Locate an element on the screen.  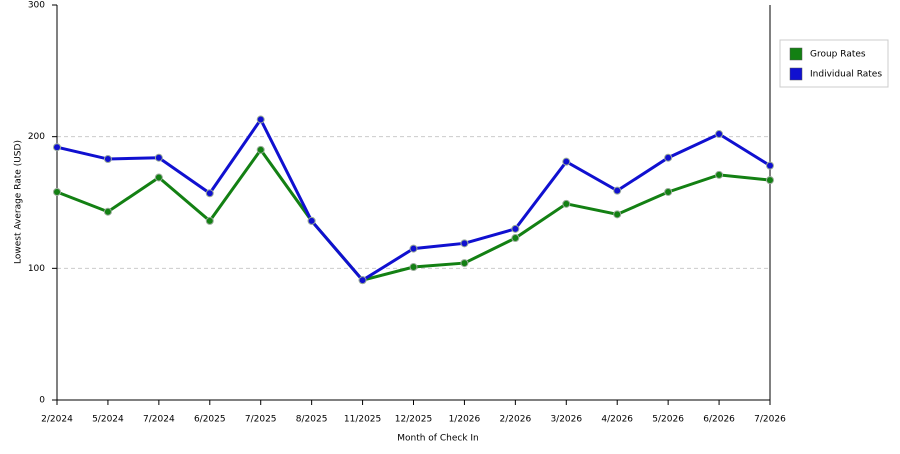
y-tick-label: 300 is located at coordinates (36, 6).